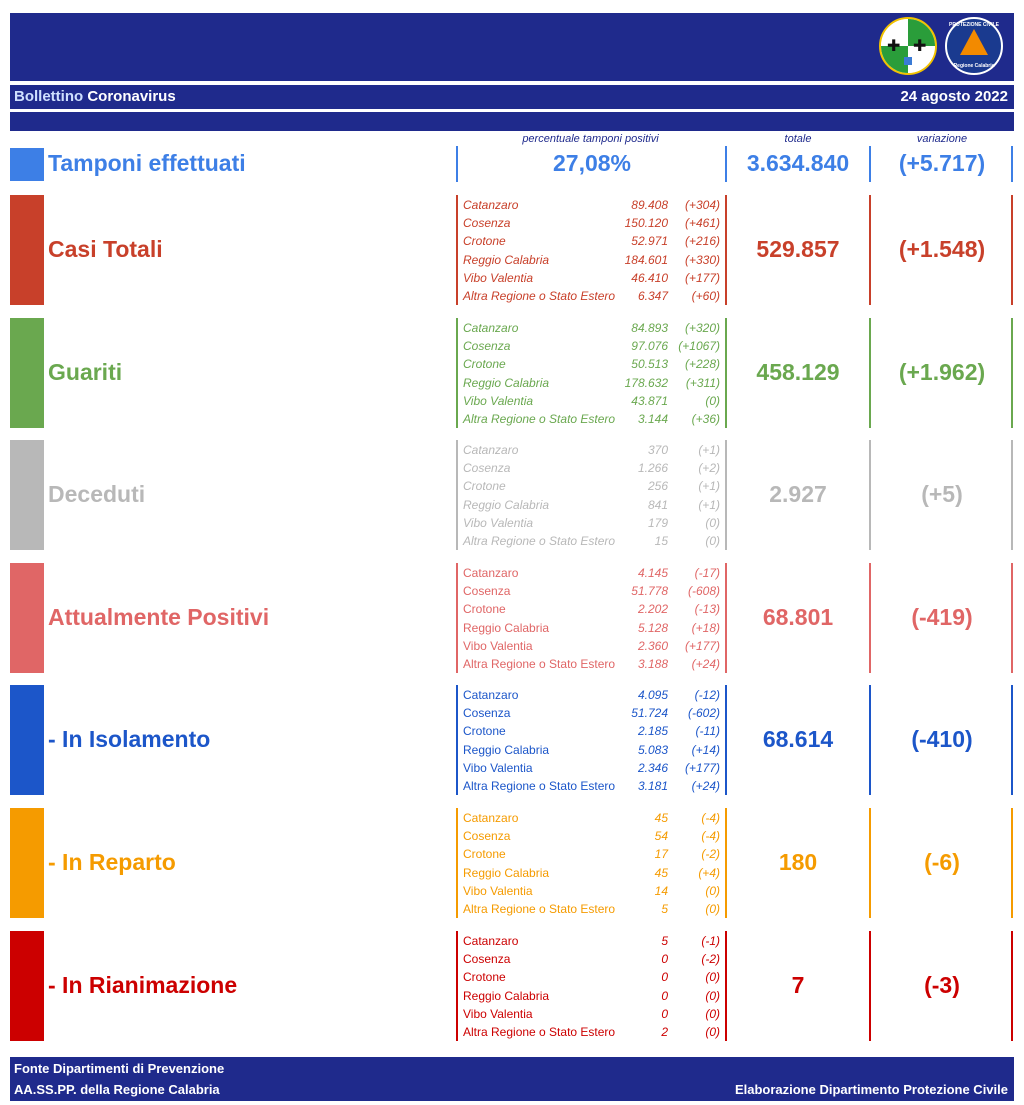 The height and width of the screenshot is (1105, 1024). I want to click on section-label: - In Rianimazione, so click(143, 985).